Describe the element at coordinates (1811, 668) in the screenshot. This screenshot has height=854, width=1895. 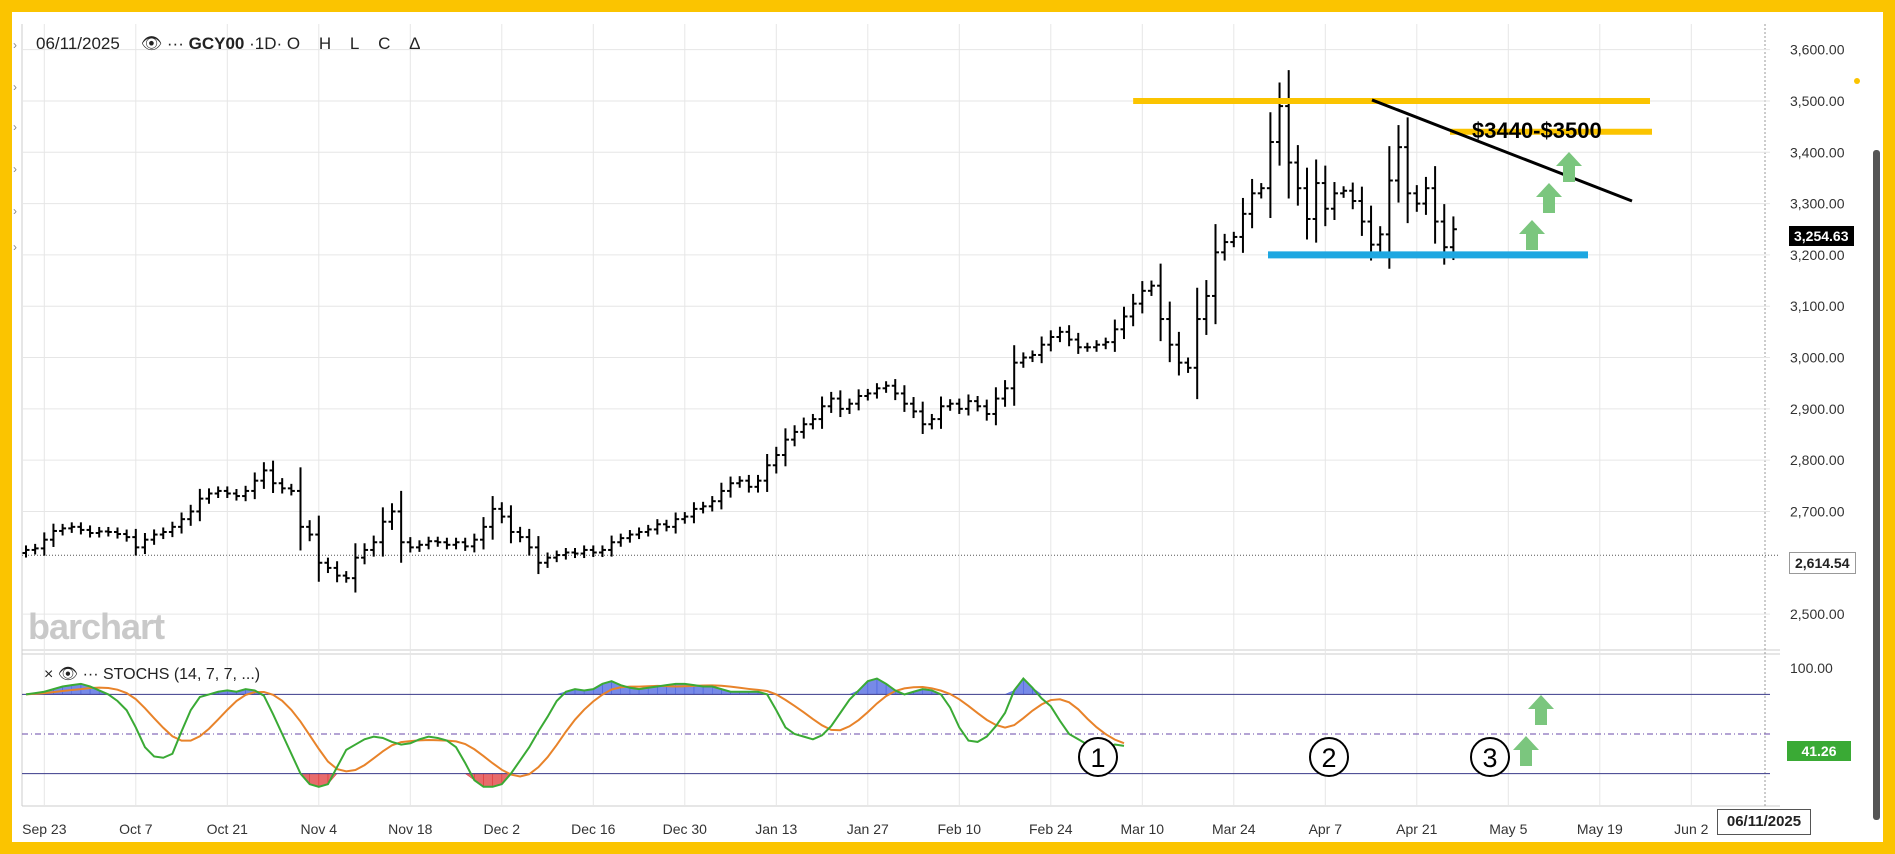
I see `stoch-y-tick-label: 100.00` at that location.